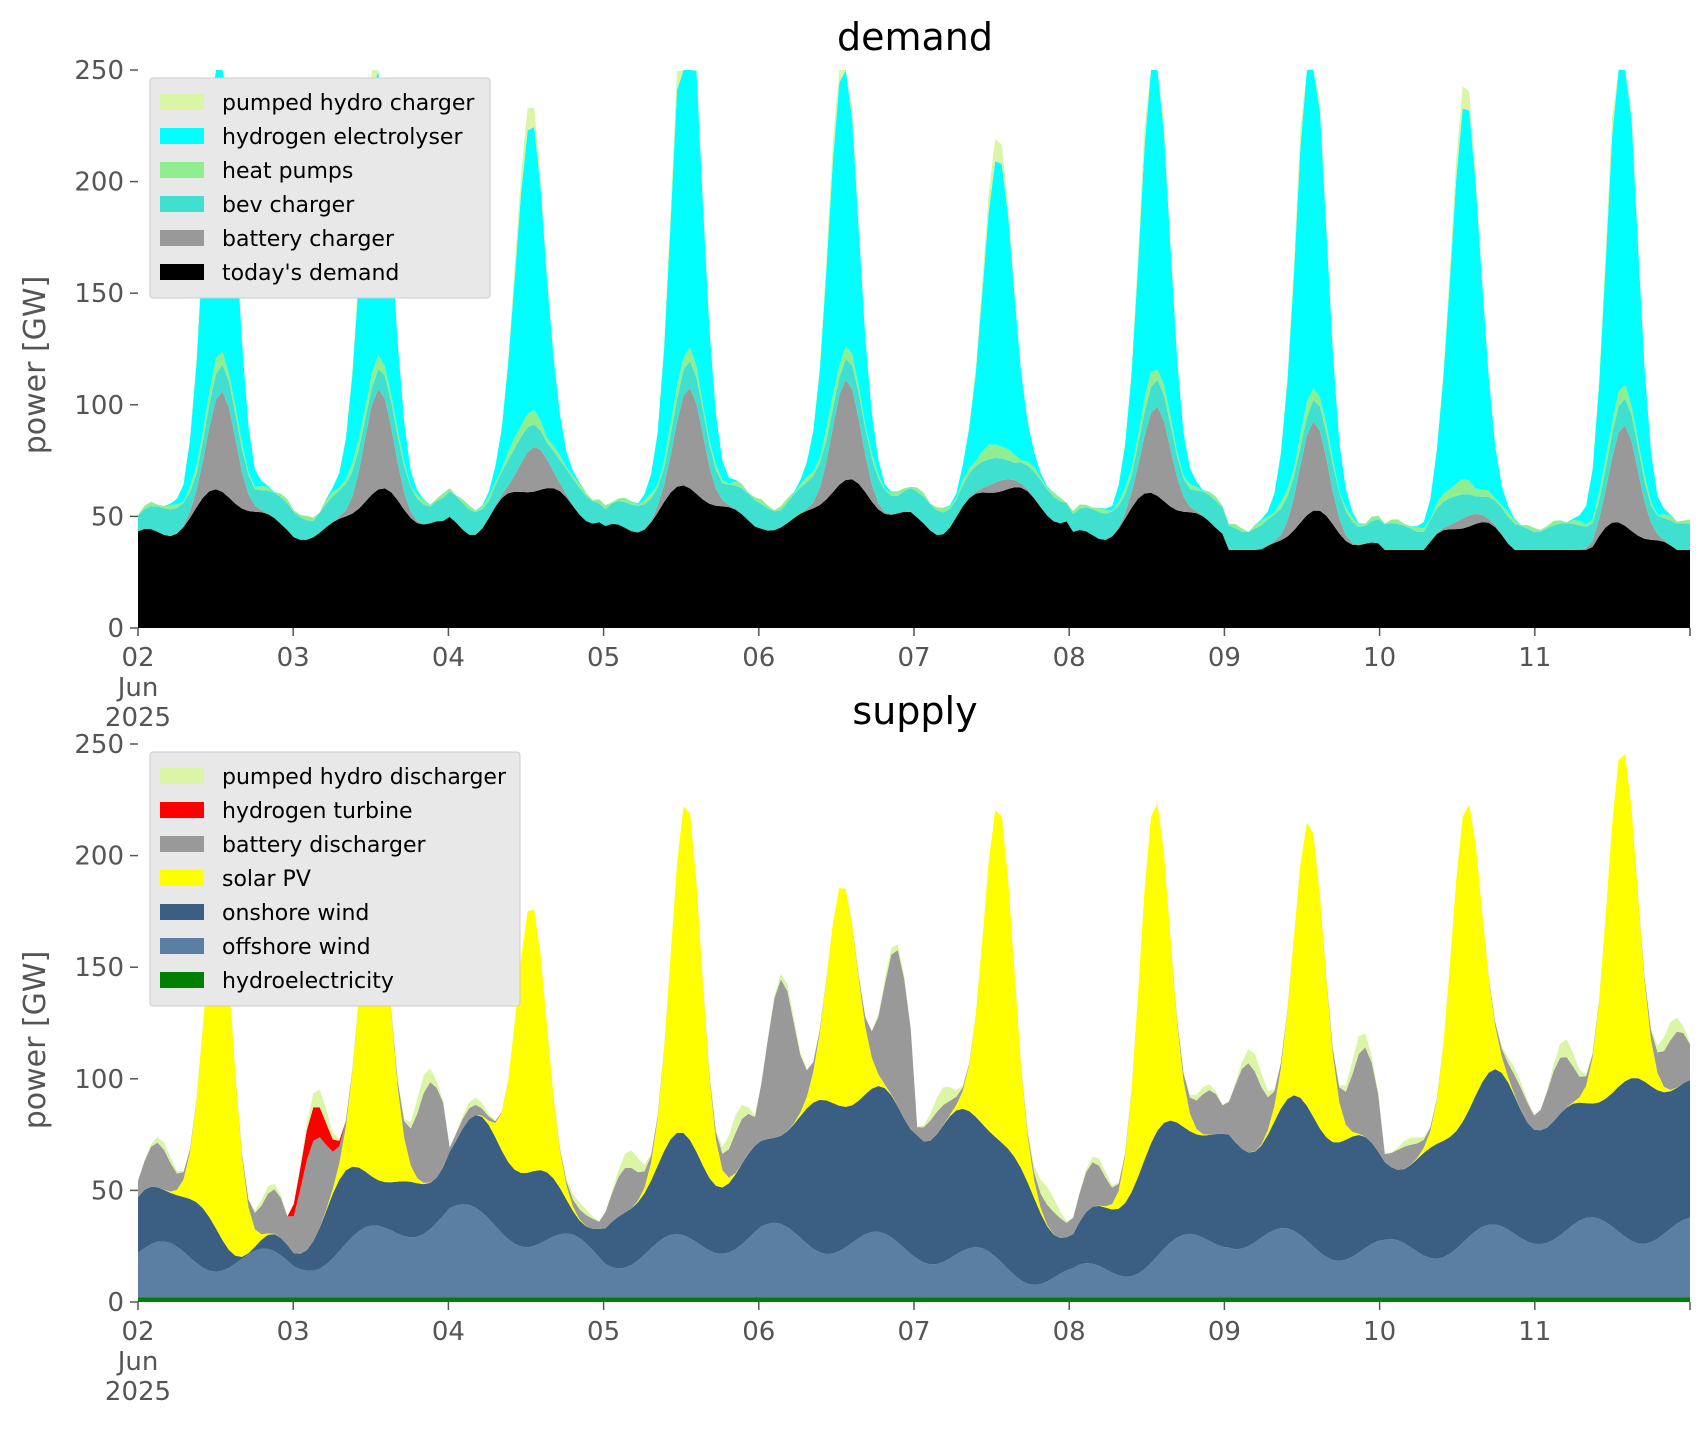  What do you see at coordinates (288, 205) in the screenshot?
I see `legend-entry: bev charger` at bounding box center [288, 205].